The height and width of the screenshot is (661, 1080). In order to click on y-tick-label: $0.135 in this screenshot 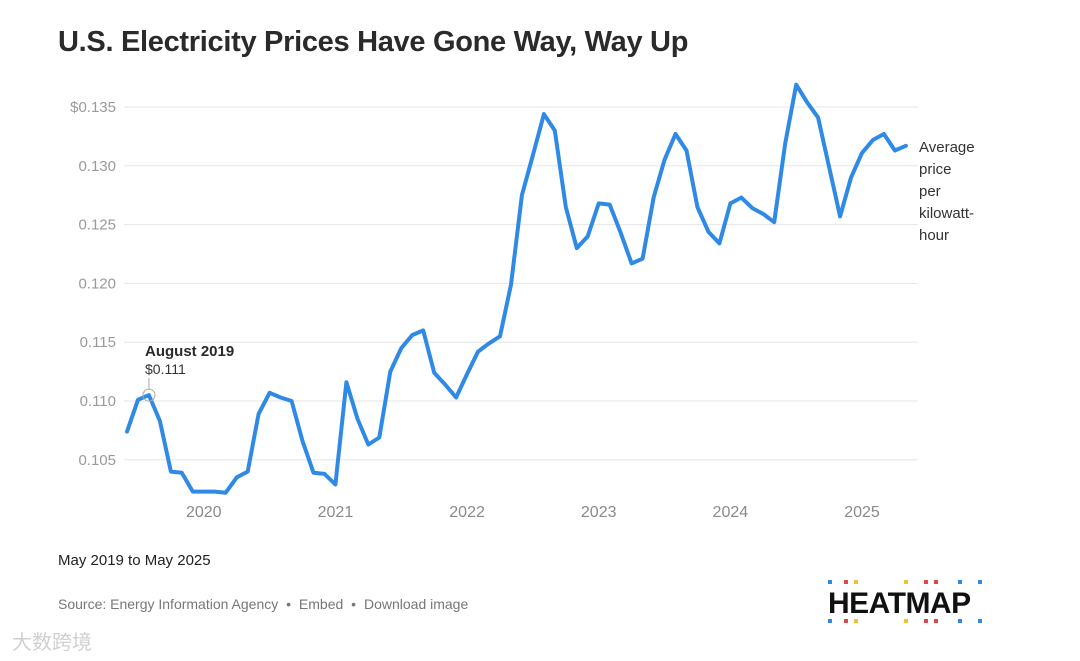, I will do `click(93, 107)`.